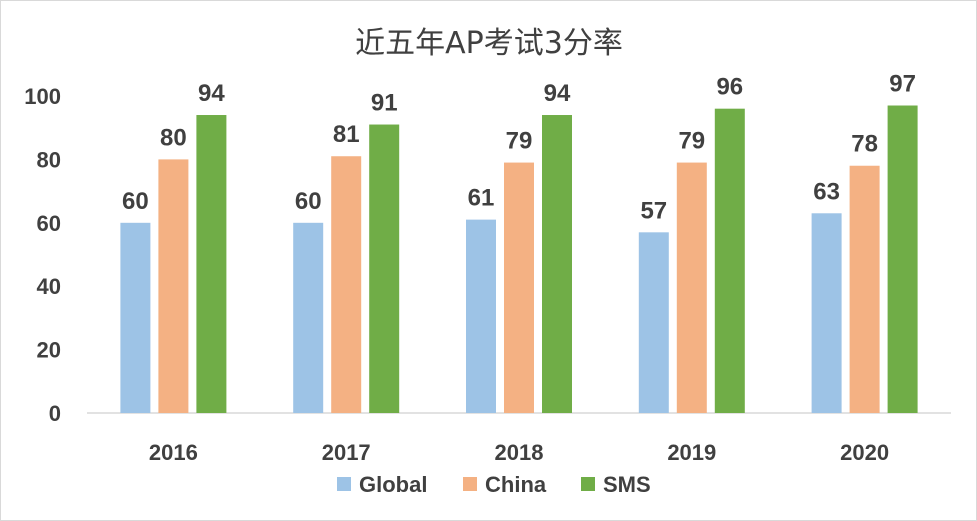 Image resolution: width=977 pixels, height=521 pixels. What do you see at coordinates (557, 264) in the screenshot?
I see `bar-sms-2018` at bounding box center [557, 264].